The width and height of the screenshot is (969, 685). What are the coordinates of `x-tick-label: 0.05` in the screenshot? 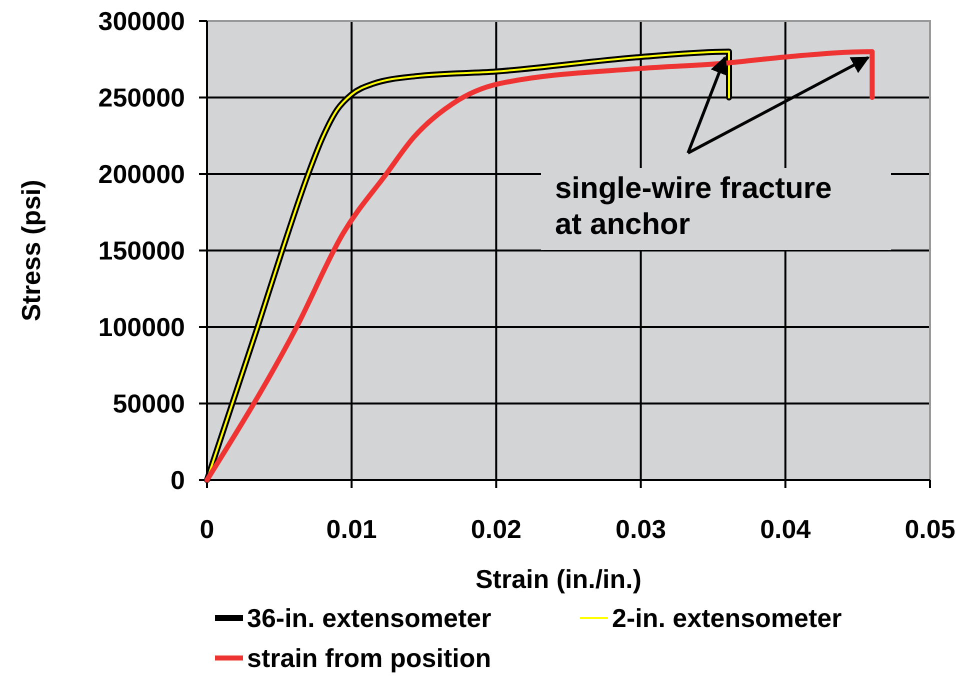 It's located at (930, 529).